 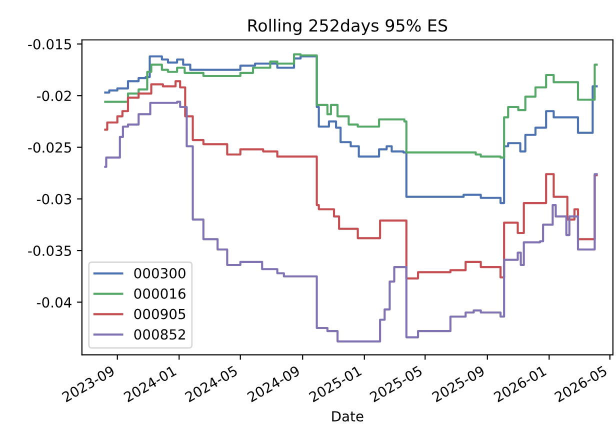 I want to click on legend-label: 000016, so click(x=160, y=293).